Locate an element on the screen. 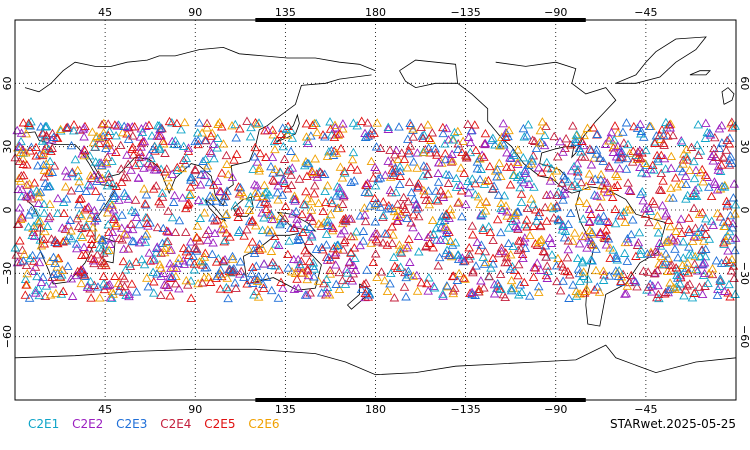 The width and height of the screenshot is (750, 450). lon-tick-label-top: −45 is located at coordinates (645, 12).